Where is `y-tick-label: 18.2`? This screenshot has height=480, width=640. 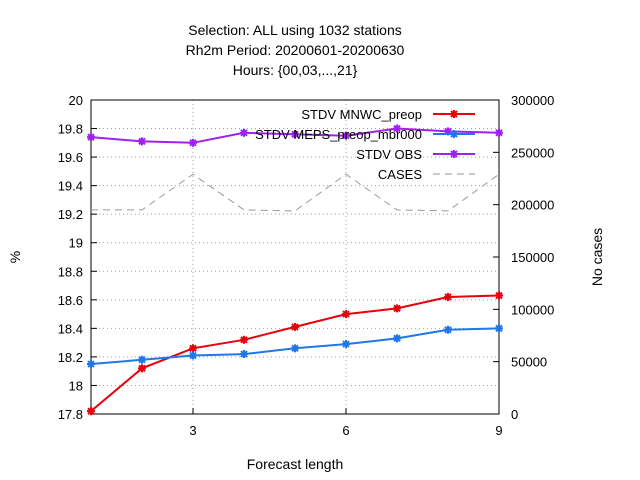
y-tick-label: 18.2 is located at coordinates (70, 357).